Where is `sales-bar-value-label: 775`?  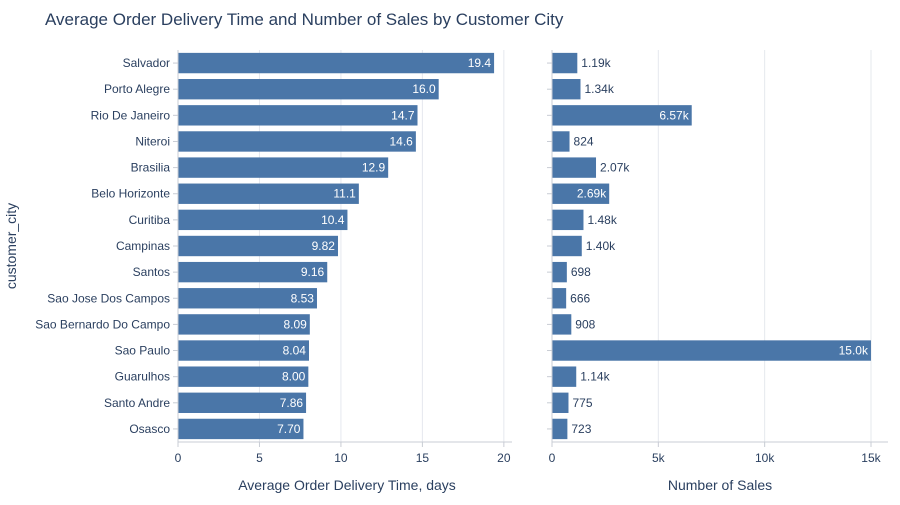 sales-bar-value-label: 775 is located at coordinates (582, 403).